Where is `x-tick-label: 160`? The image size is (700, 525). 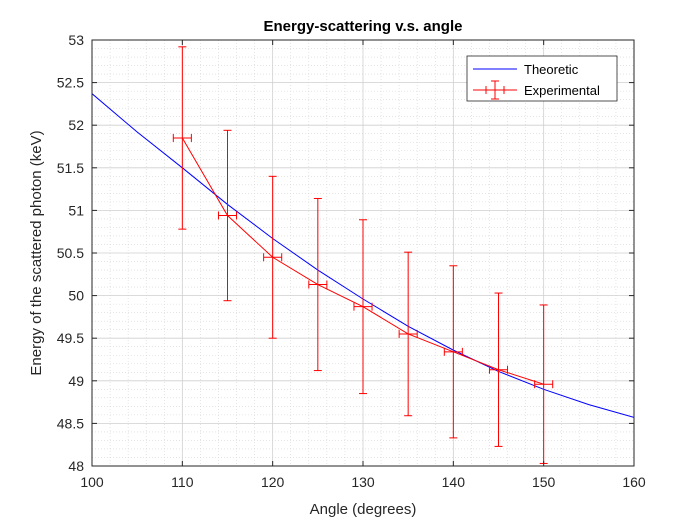
x-tick-label: 160 is located at coordinates (634, 482).